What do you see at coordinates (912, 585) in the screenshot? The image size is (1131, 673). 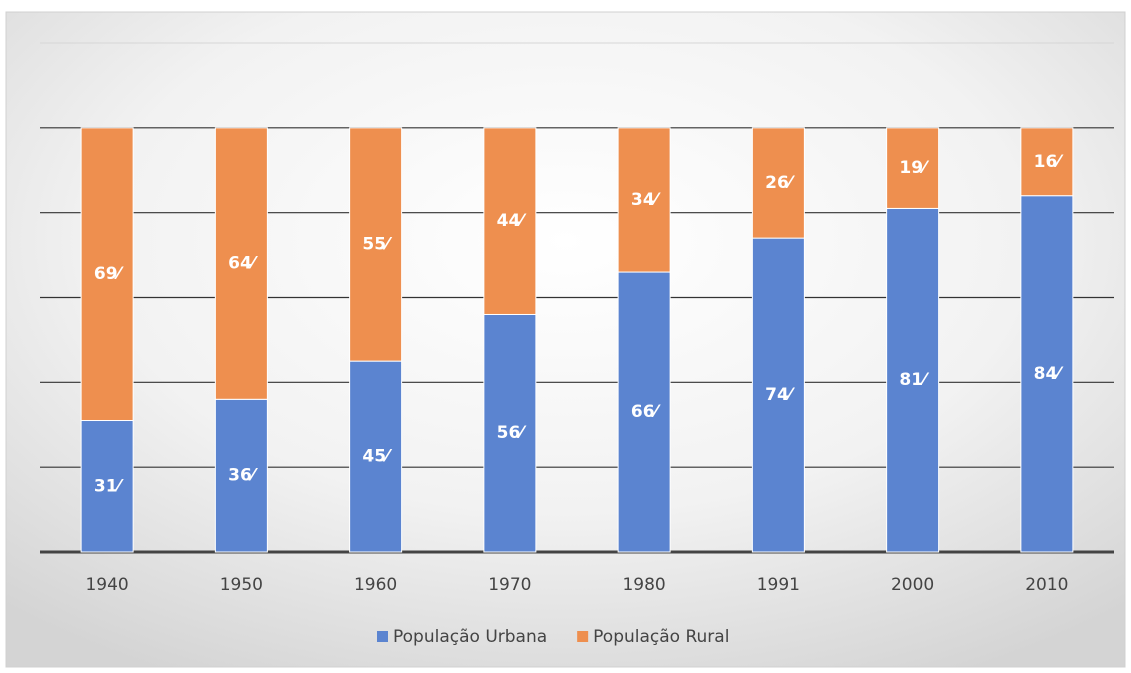 I see `x-tick-label: 2000` at bounding box center [912, 585].